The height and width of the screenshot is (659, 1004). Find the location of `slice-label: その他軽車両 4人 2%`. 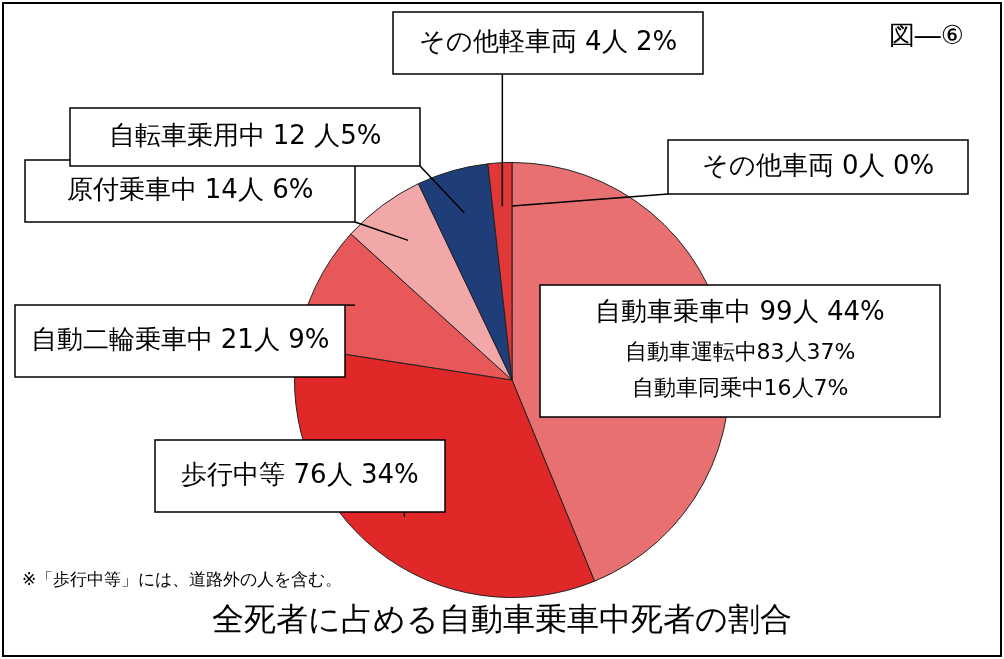

slice-label: その他軽車両 4人 2% is located at coordinates (548, 40).